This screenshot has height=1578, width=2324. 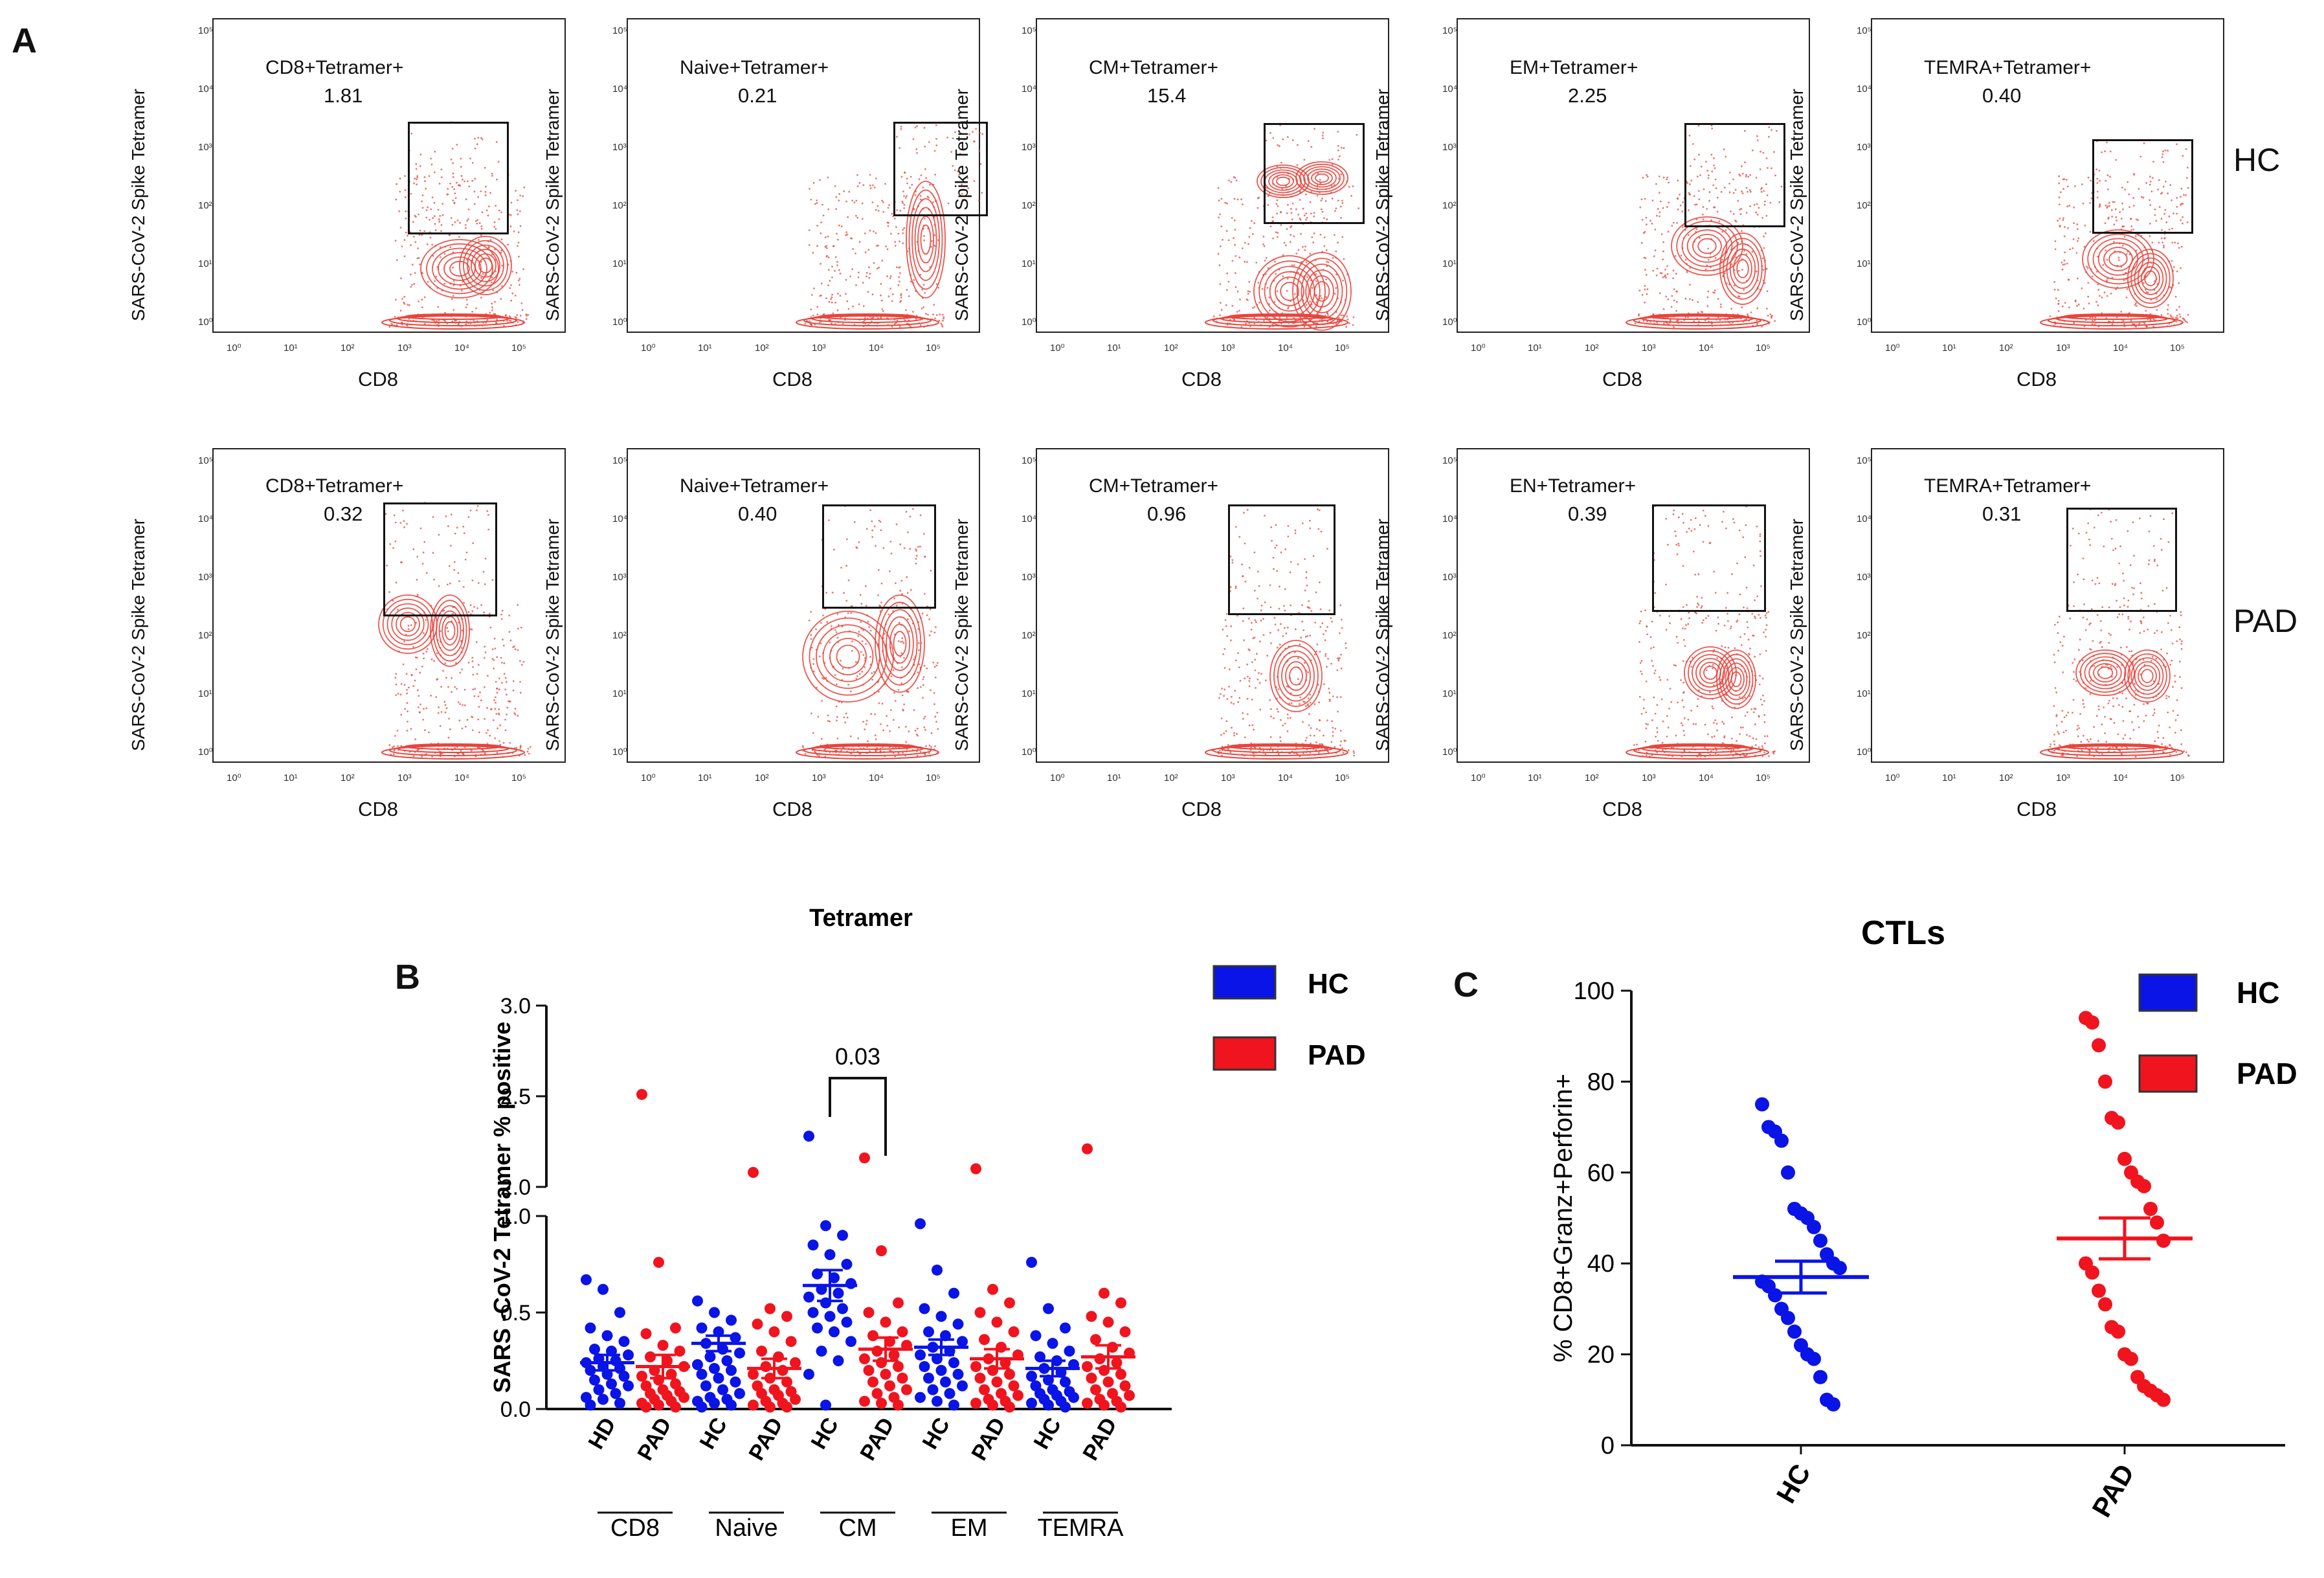 What do you see at coordinates (2168, 1073) in the screenshot?
I see `legend-swatch` at bounding box center [2168, 1073].